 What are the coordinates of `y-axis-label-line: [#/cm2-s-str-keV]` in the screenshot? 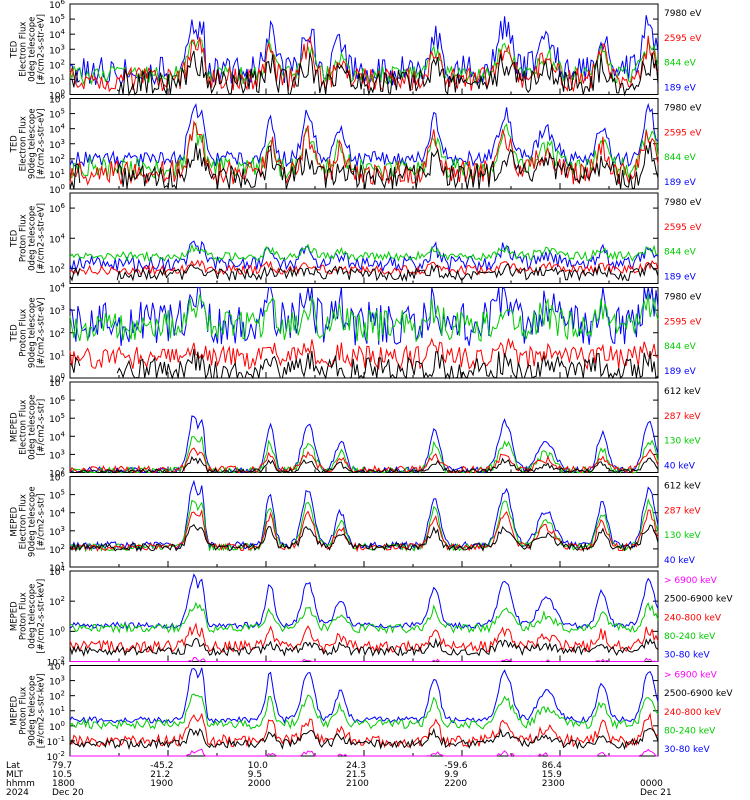 It's located at (42, 616).